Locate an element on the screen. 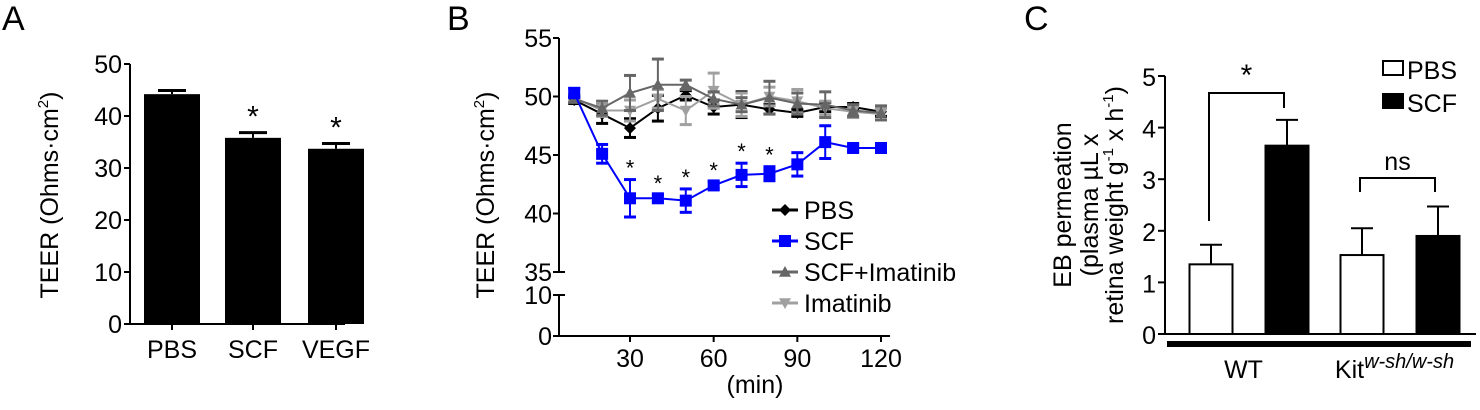 The image size is (1480, 410). bar-vegf is located at coordinates (336, 236).